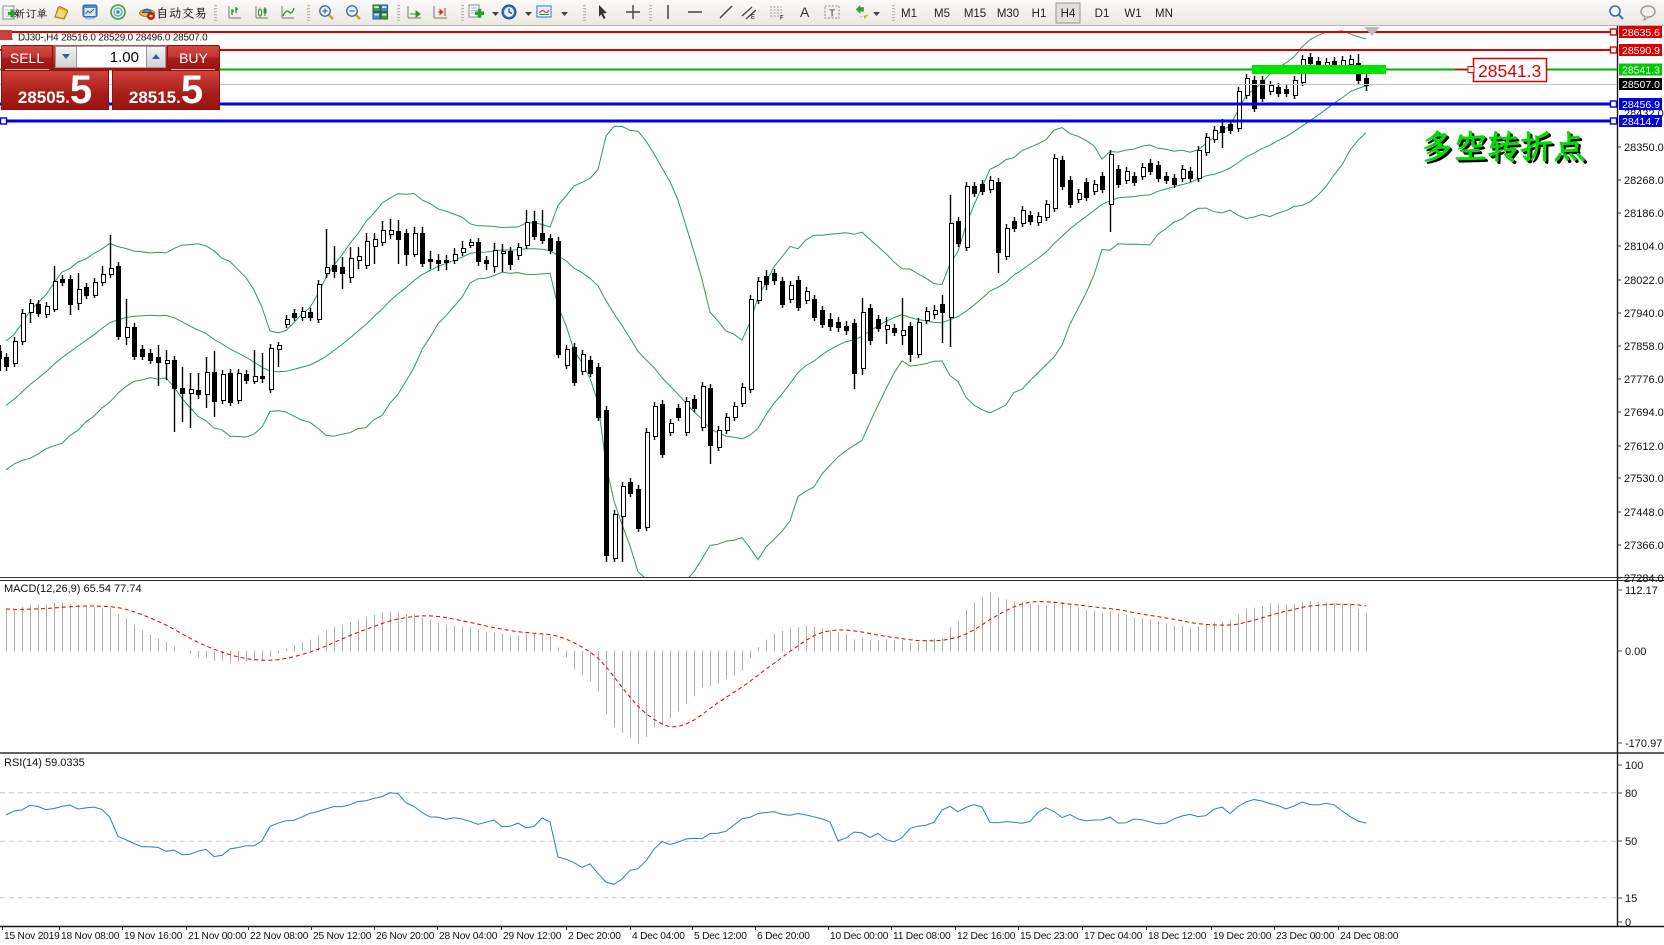  Describe the element at coordinates (1008, 14) in the screenshot. I see `svg-text: M30` at that location.